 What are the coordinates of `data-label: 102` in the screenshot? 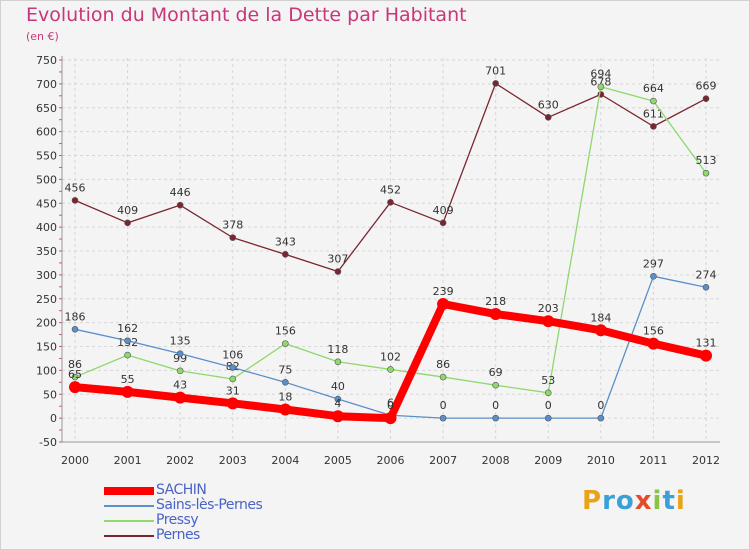 It's located at (390, 356).